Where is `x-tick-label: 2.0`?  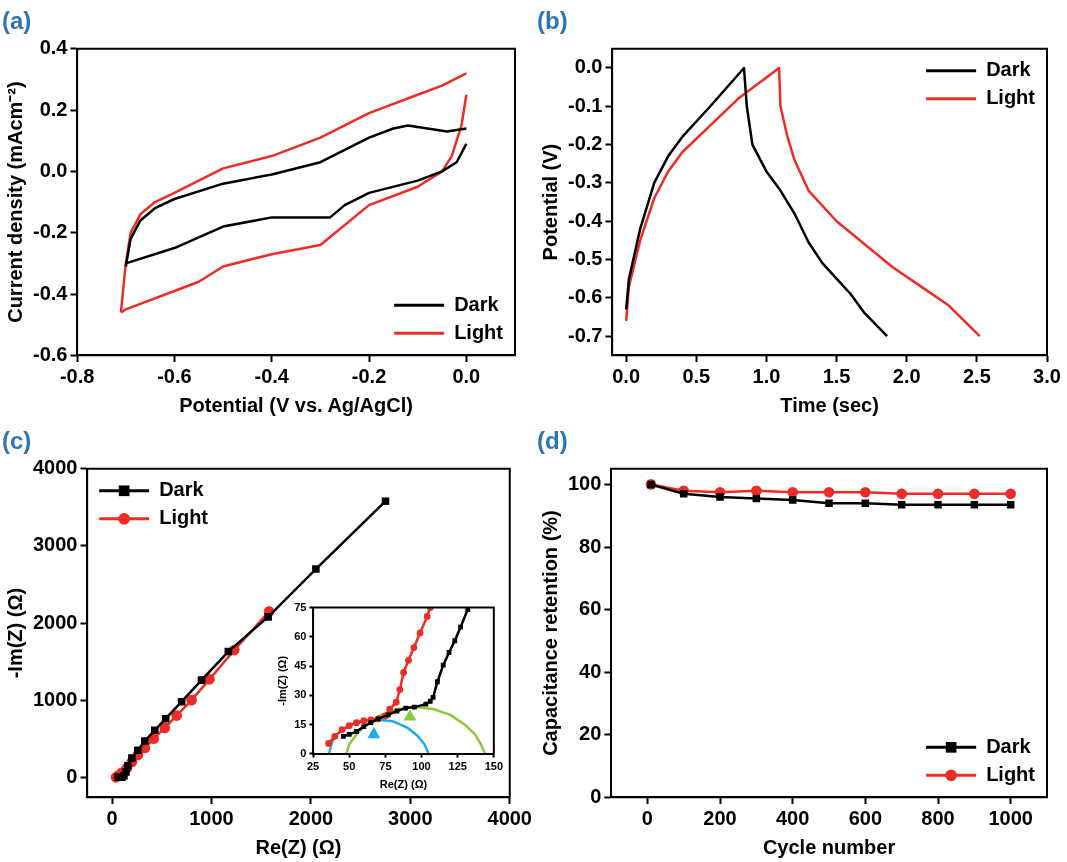
x-tick-label: 2.0 is located at coordinates (906, 375).